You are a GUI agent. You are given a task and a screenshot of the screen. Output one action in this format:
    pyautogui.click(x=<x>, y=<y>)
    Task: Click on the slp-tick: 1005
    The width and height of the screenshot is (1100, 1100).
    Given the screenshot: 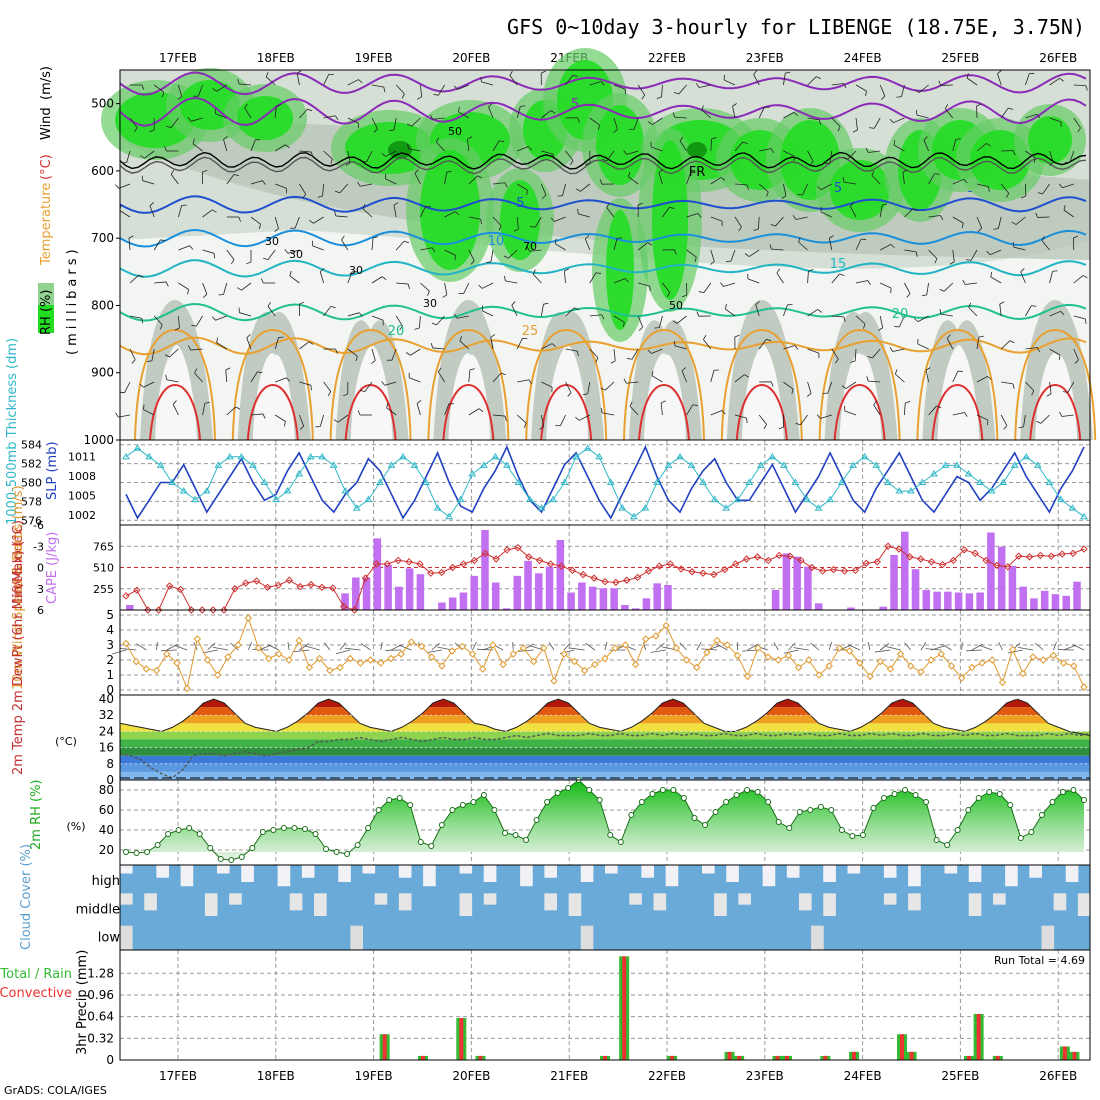 What is the action you would take?
    pyautogui.click(x=82, y=496)
    